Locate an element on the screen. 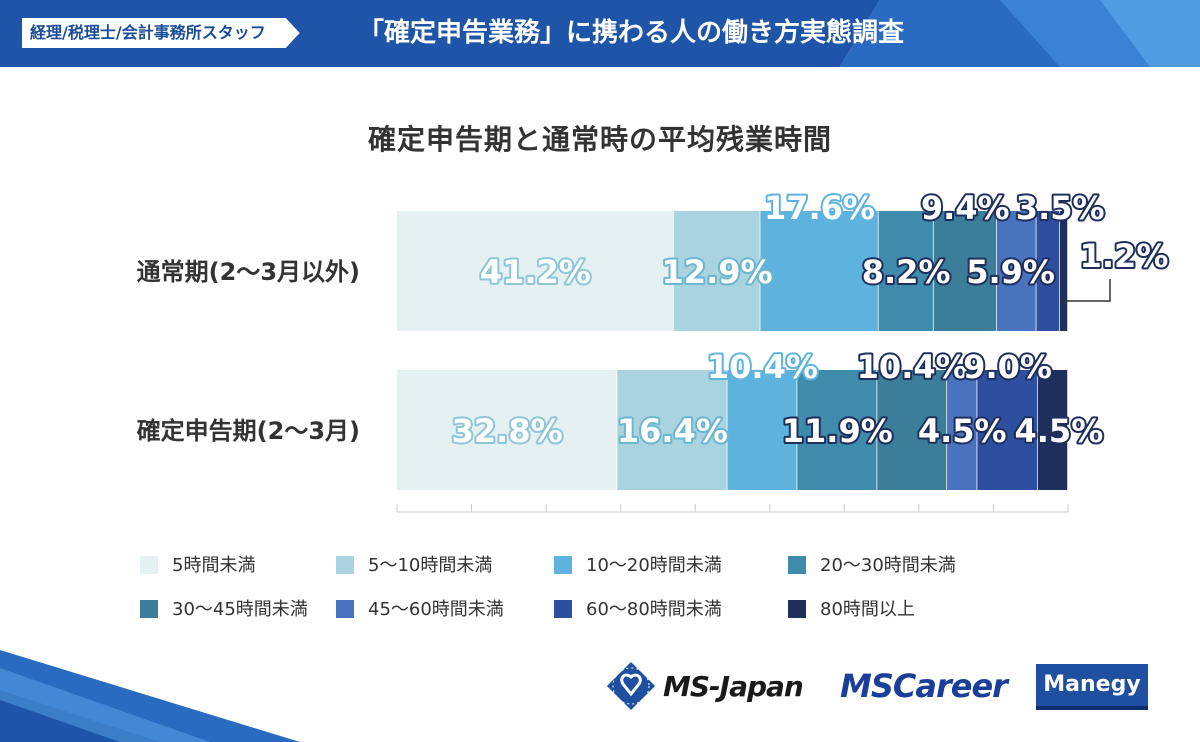 This screenshot has height=742, width=1200. legend-item: 80時間以上 is located at coordinates (851, 610).